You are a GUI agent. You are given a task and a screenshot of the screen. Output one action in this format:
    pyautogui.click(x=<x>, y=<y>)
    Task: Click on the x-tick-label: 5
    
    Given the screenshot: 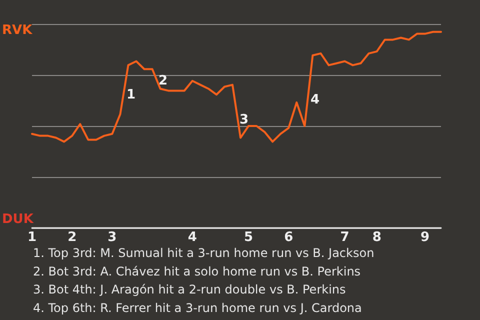 What is the action you would take?
    pyautogui.click(x=249, y=237)
    